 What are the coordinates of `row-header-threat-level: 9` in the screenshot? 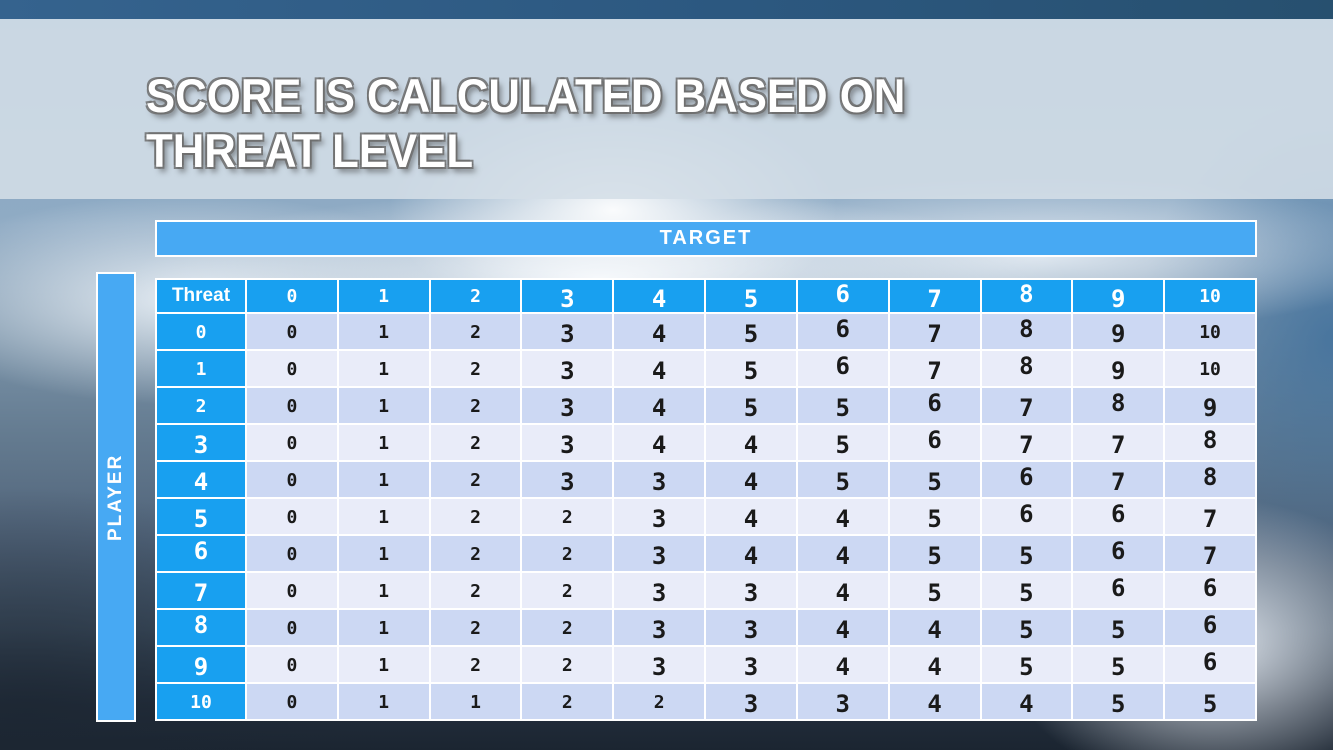 It's located at (201, 664).